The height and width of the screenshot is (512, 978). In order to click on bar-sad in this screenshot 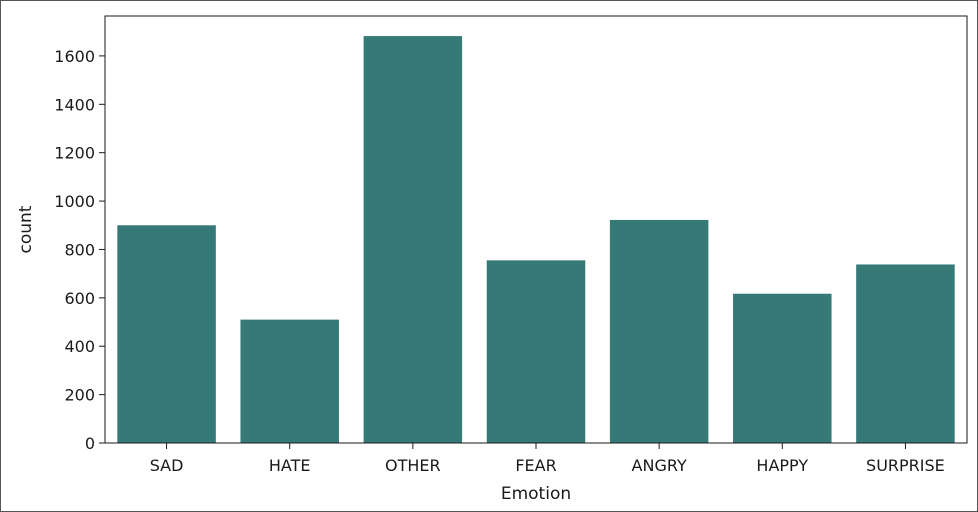, I will do `click(166, 334)`.